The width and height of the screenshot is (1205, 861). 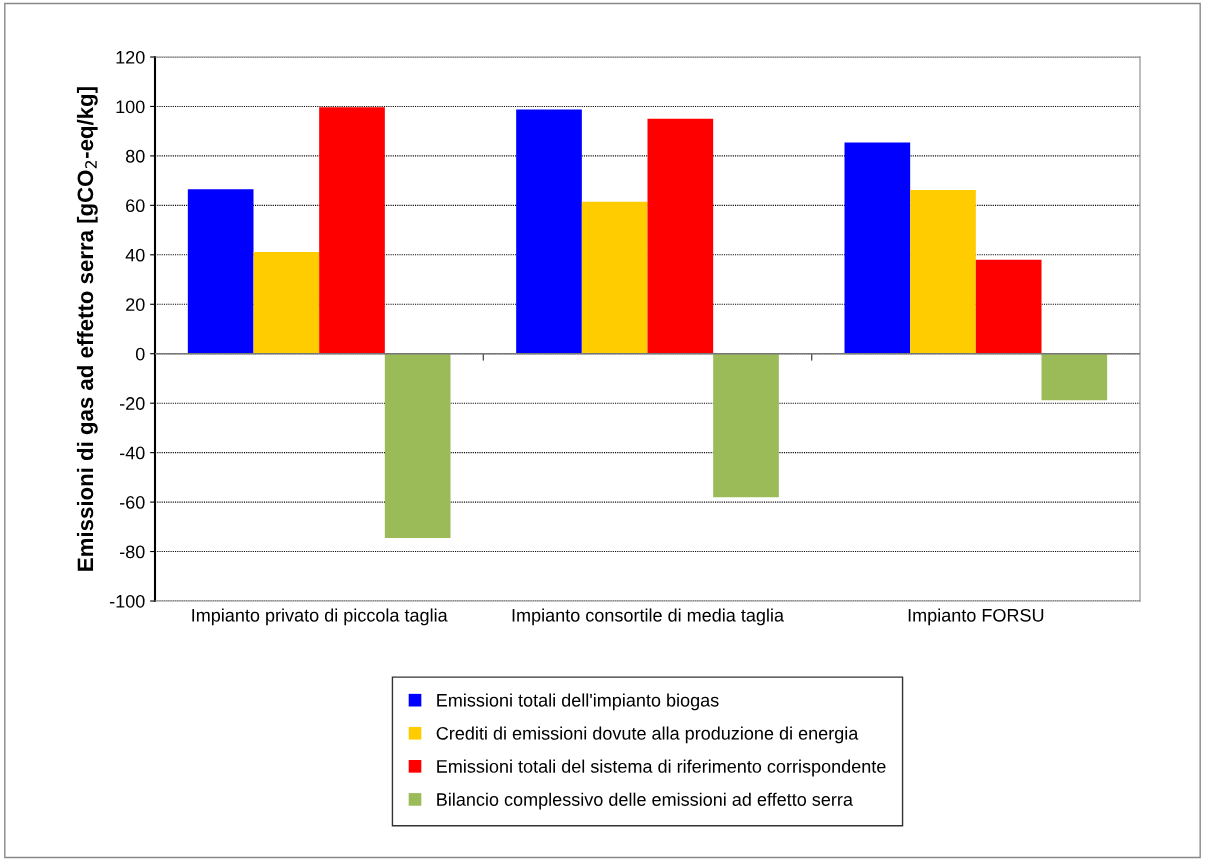 I want to click on legend-label: Bilancio complessivo delle emissioni ad effetto serra, so click(x=645, y=801).